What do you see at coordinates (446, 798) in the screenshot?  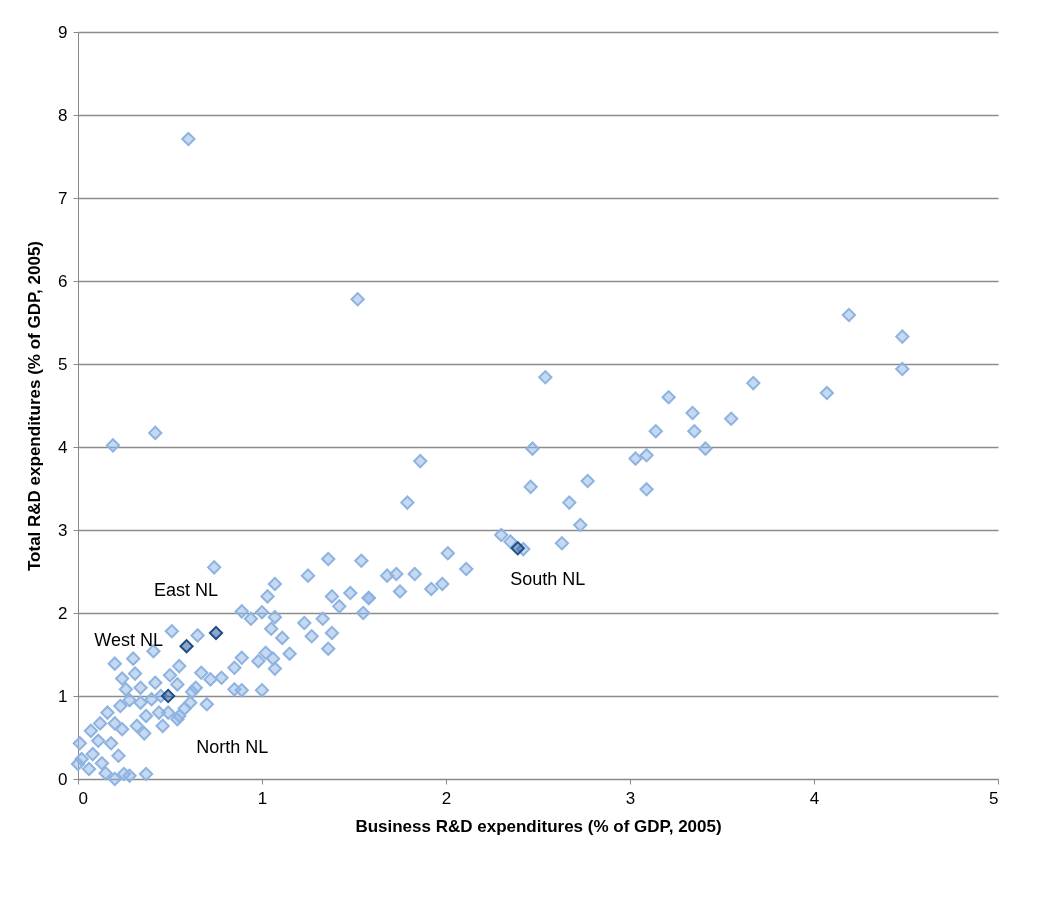 I see `x-tick-label: 2` at bounding box center [446, 798].